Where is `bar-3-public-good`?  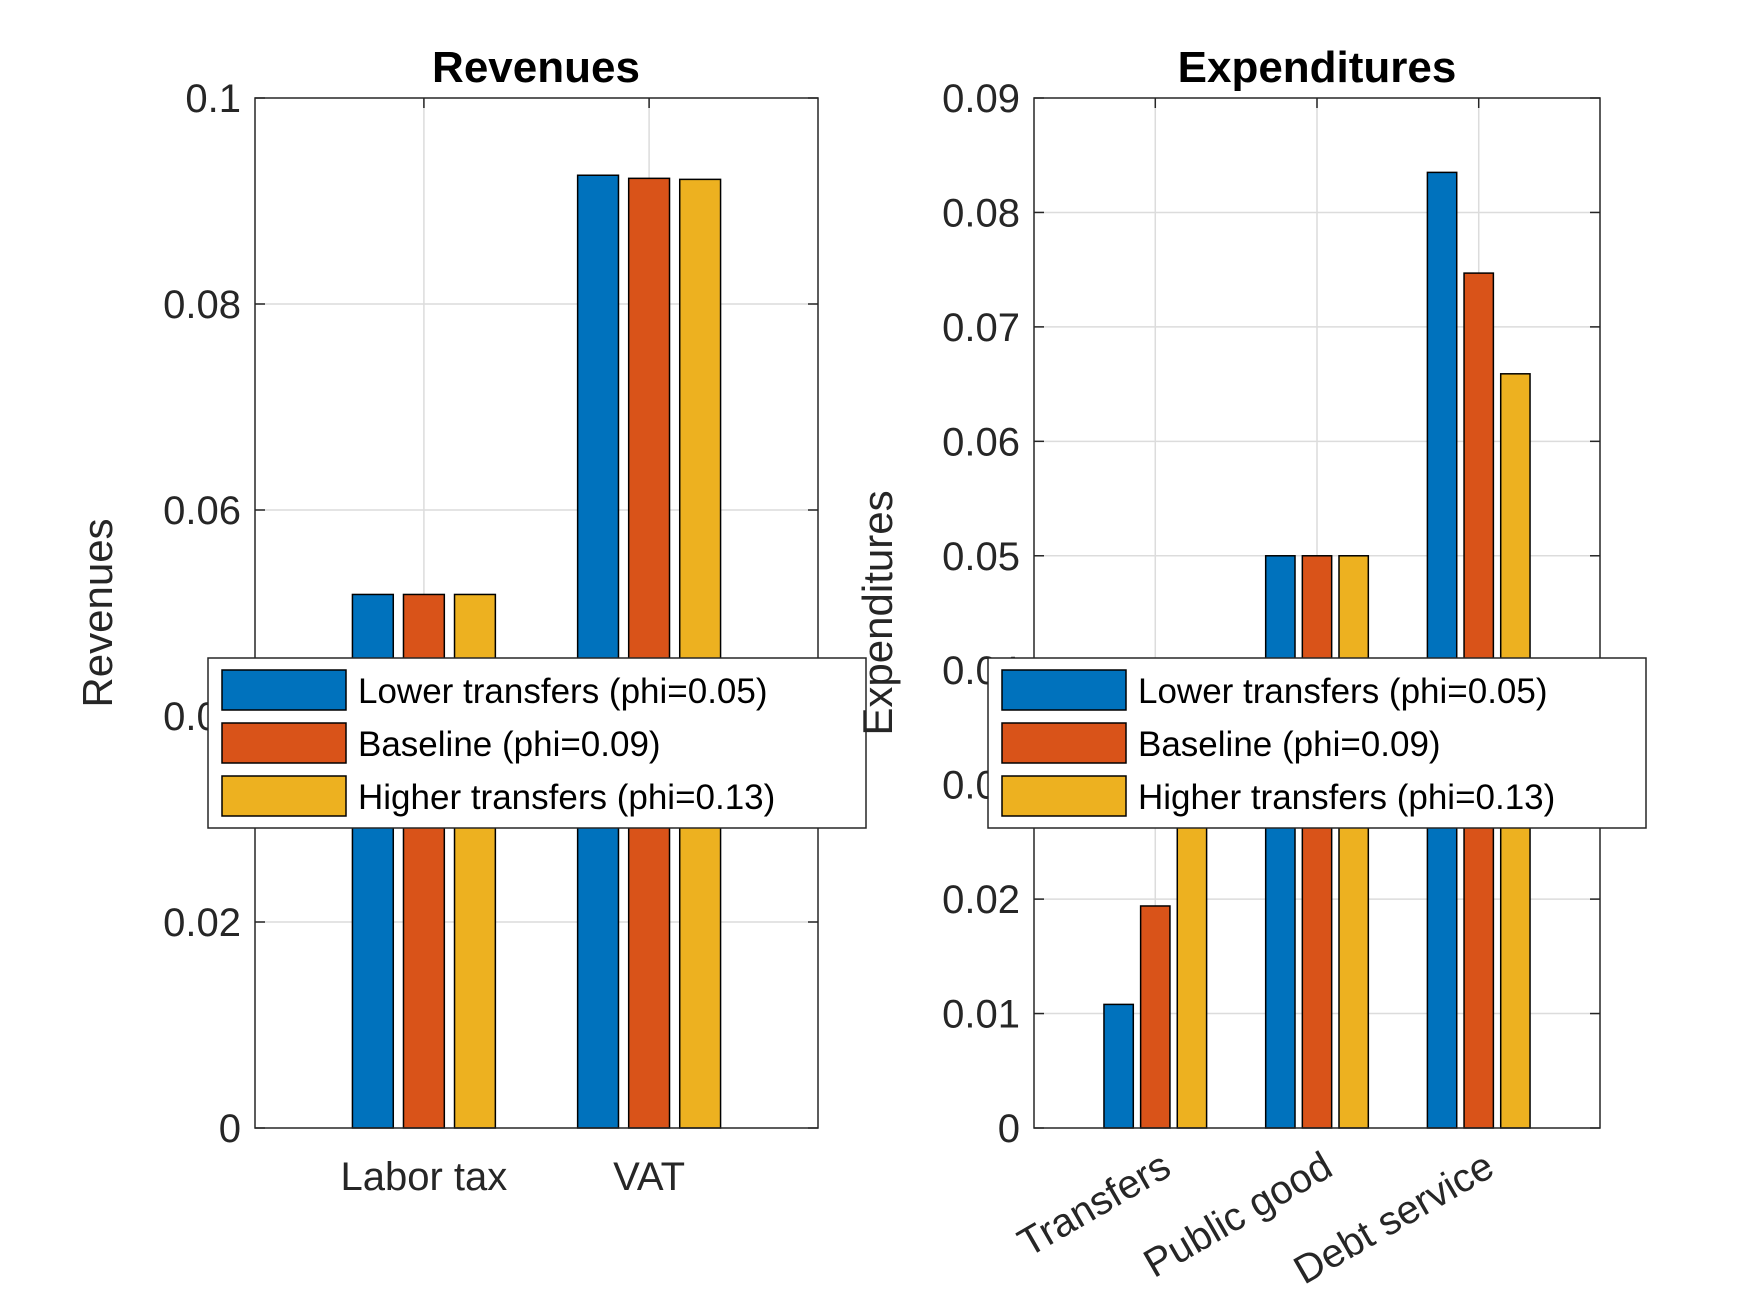
bar-3-public-good is located at coordinates (1354, 842).